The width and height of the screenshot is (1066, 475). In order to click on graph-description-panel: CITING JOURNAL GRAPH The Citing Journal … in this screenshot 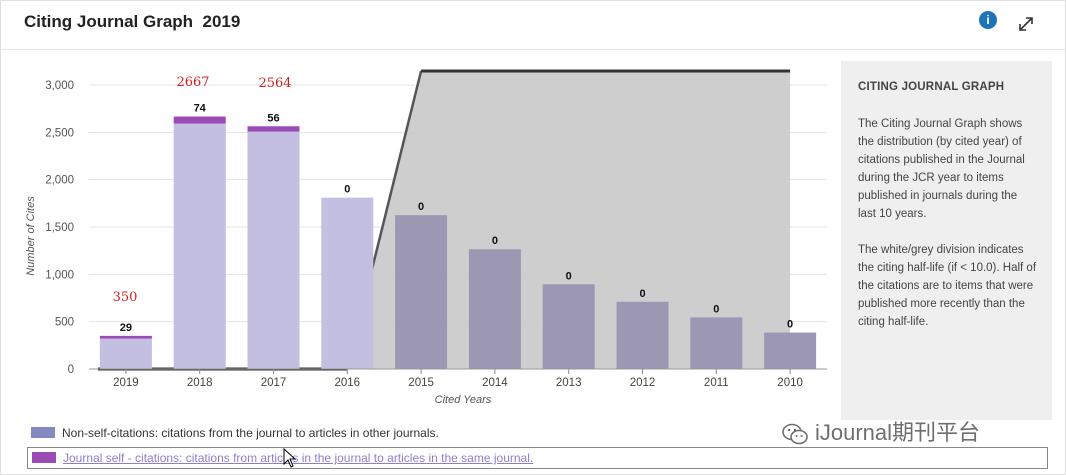, I will do `click(946, 240)`.